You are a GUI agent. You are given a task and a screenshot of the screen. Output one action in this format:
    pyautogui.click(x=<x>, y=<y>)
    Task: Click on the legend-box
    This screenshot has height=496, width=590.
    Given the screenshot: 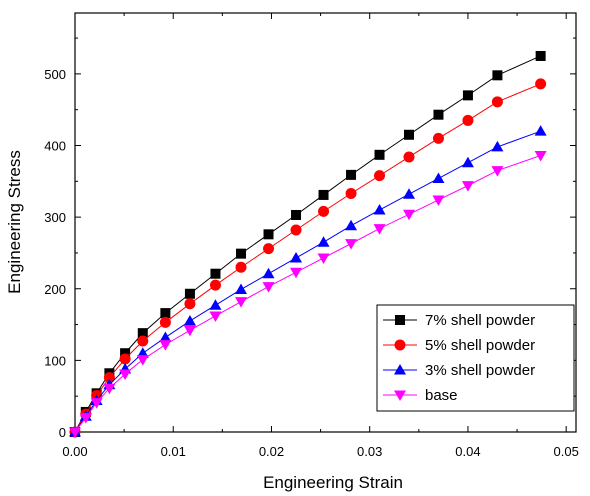 What is the action you would take?
    pyautogui.click(x=475, y=358)
    